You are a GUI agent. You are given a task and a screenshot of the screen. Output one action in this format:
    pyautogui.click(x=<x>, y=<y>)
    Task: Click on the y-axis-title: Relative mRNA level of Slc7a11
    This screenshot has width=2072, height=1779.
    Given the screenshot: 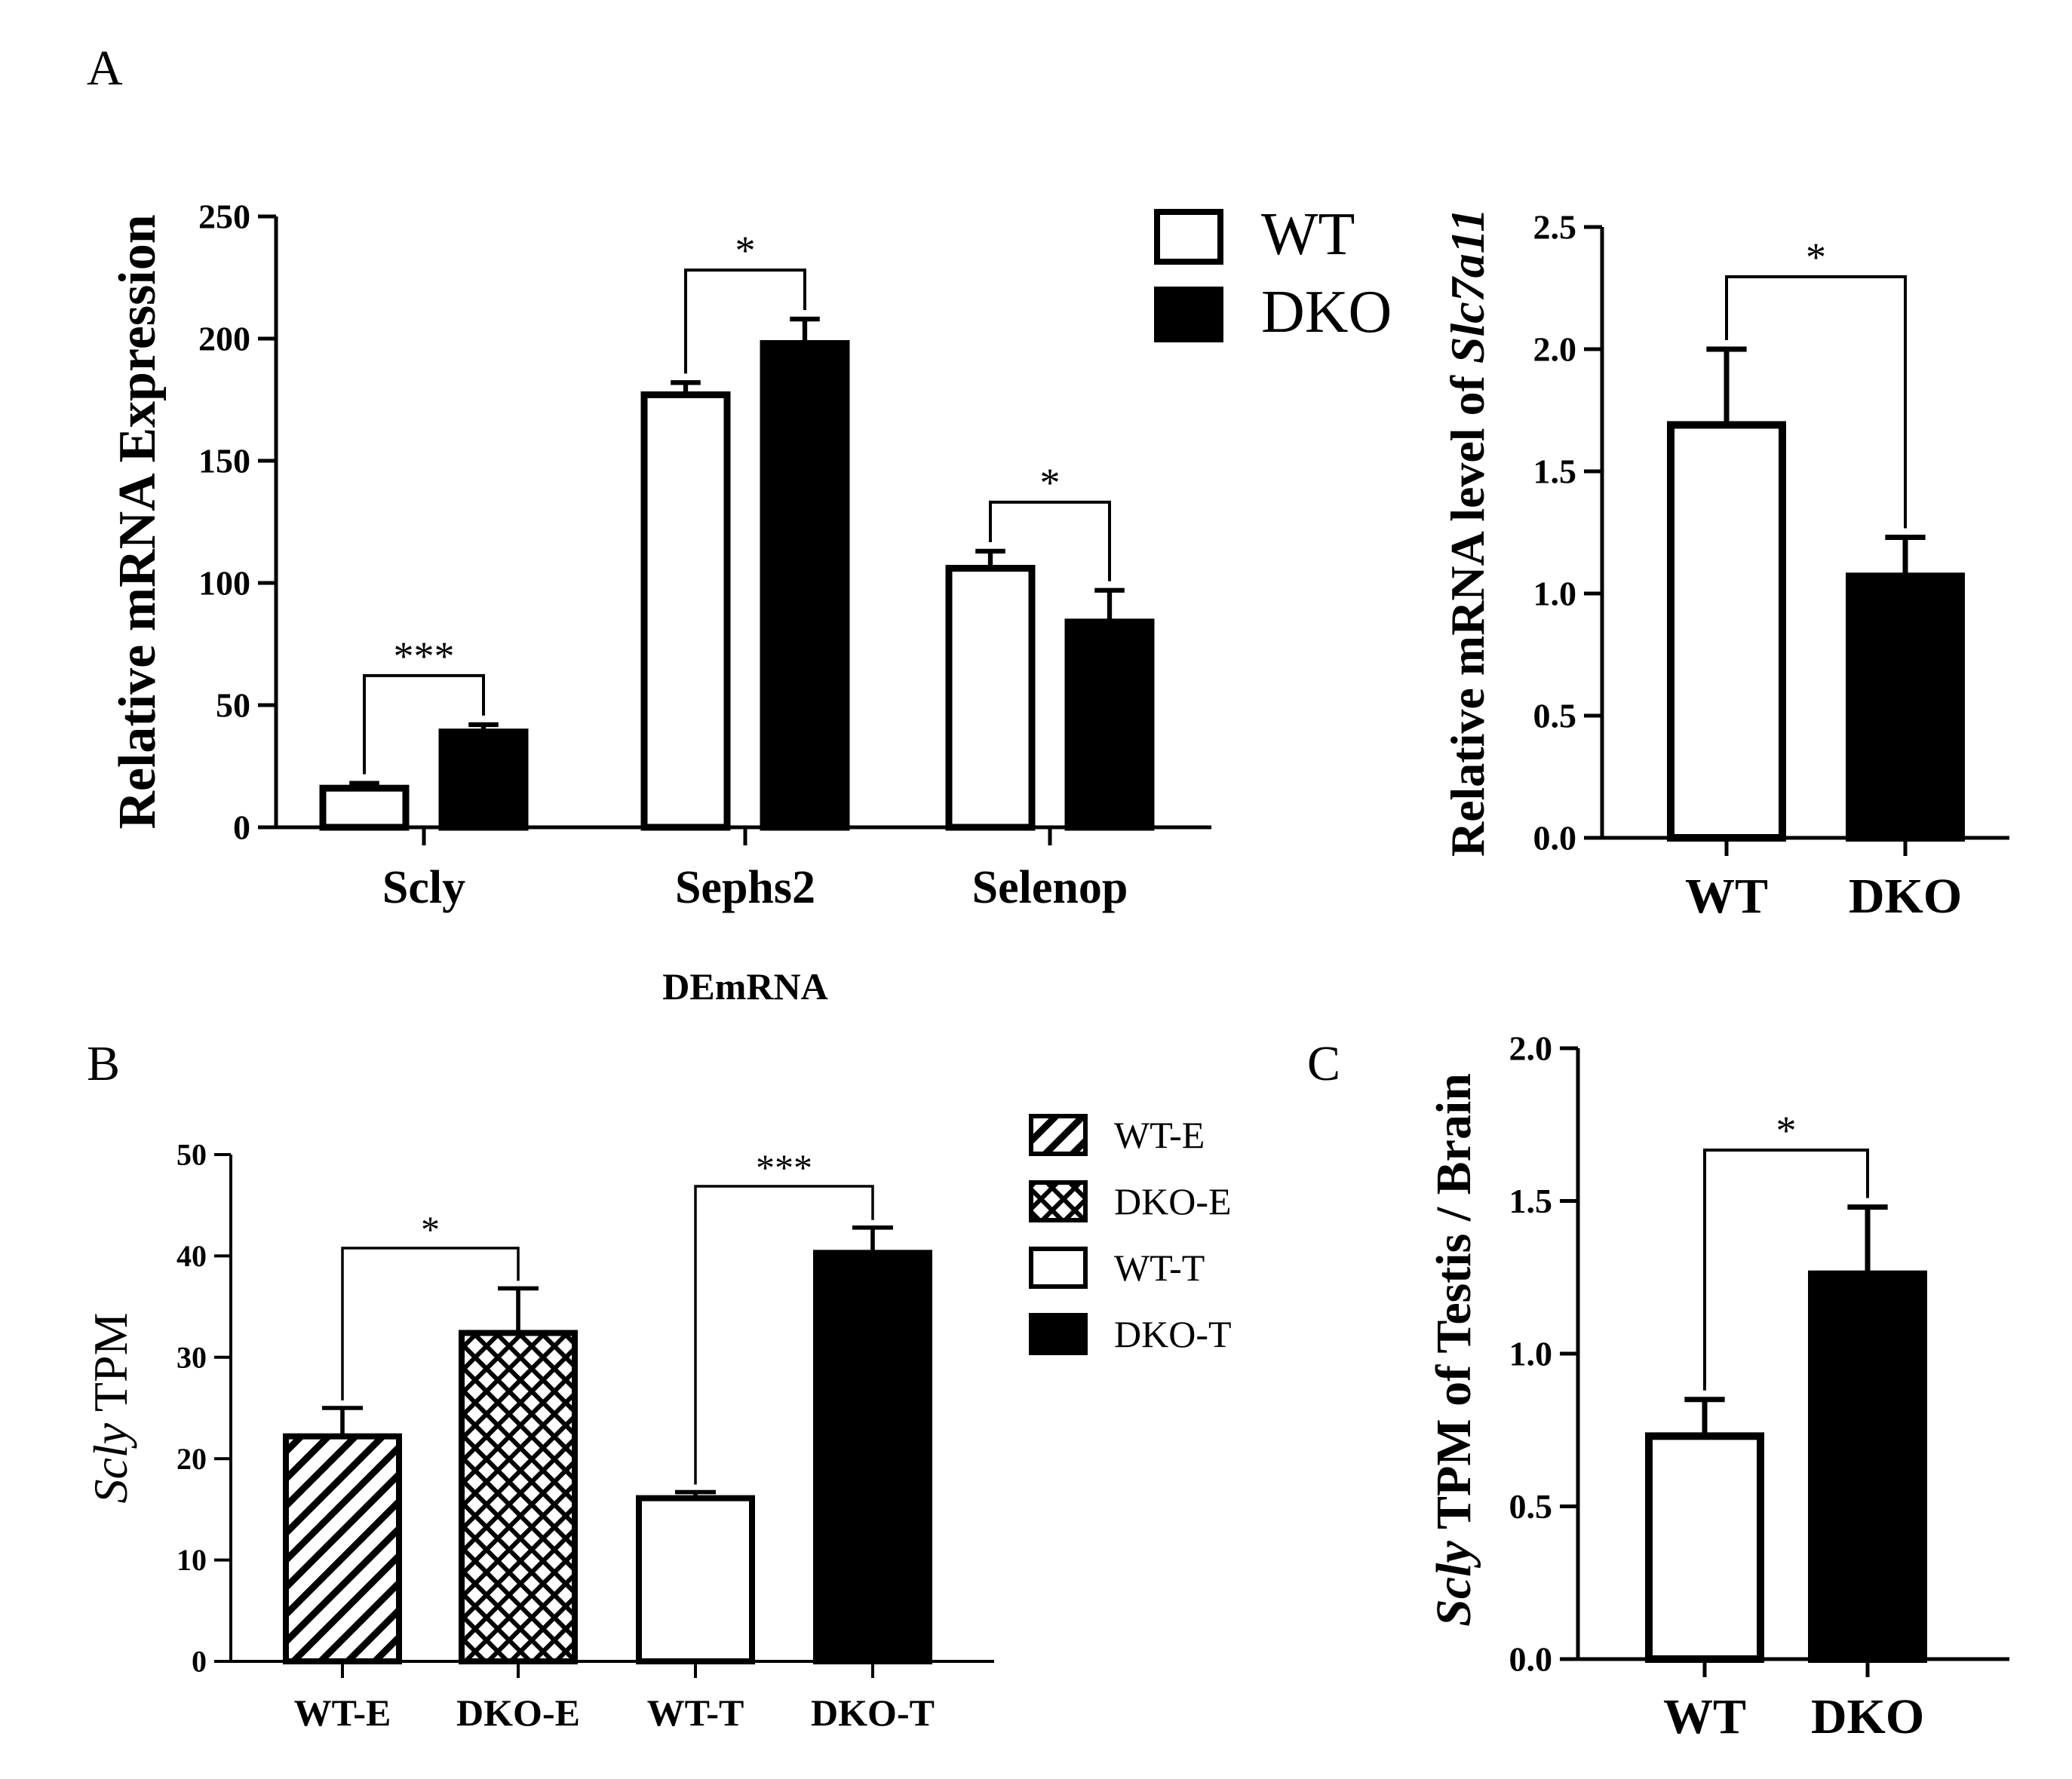 What is the action you would take?
    pyautogui.click(x=1467, y=532)
    